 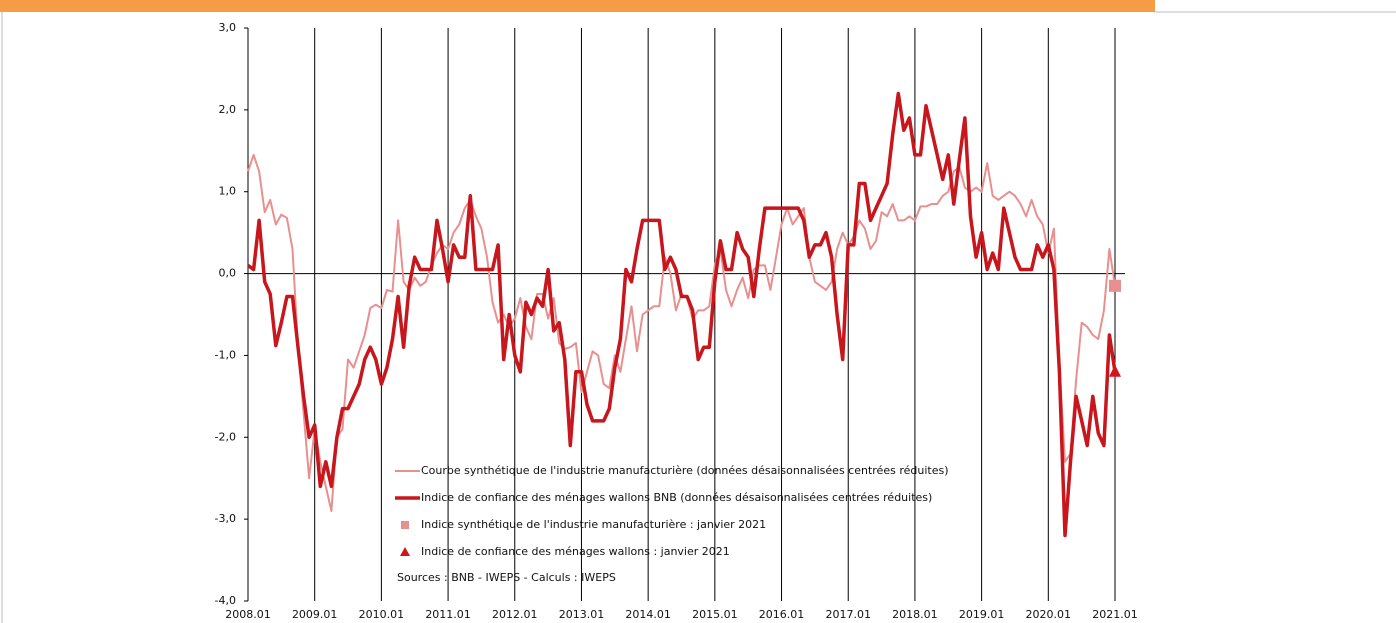 What do you see at coordinates (577, 6) in the screenshot?
I see `header-bar` at bounding box center [577, 6].